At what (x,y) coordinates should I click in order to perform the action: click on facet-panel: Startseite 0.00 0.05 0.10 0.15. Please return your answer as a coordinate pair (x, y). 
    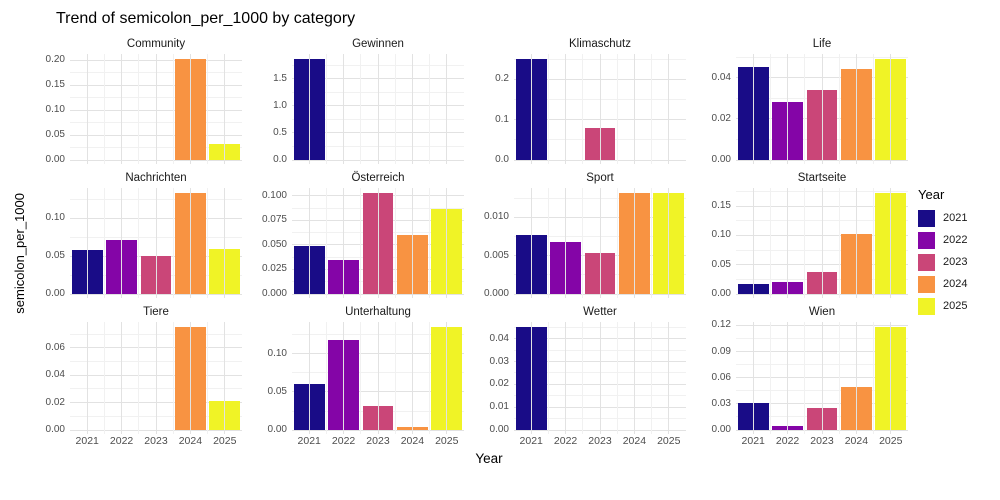
    Looking at the image, I should click on (802, 234).